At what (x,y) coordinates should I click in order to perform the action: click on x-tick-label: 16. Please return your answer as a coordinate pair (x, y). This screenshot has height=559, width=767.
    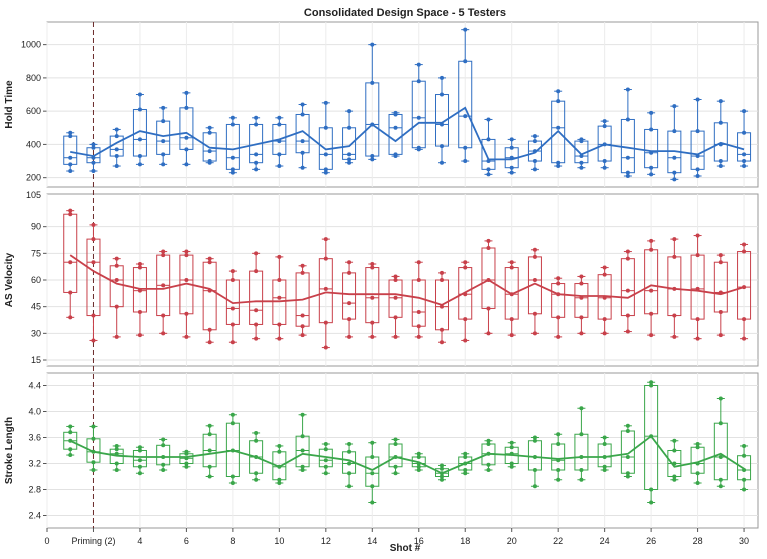
    Looking at the image, I should click on (419, 541).